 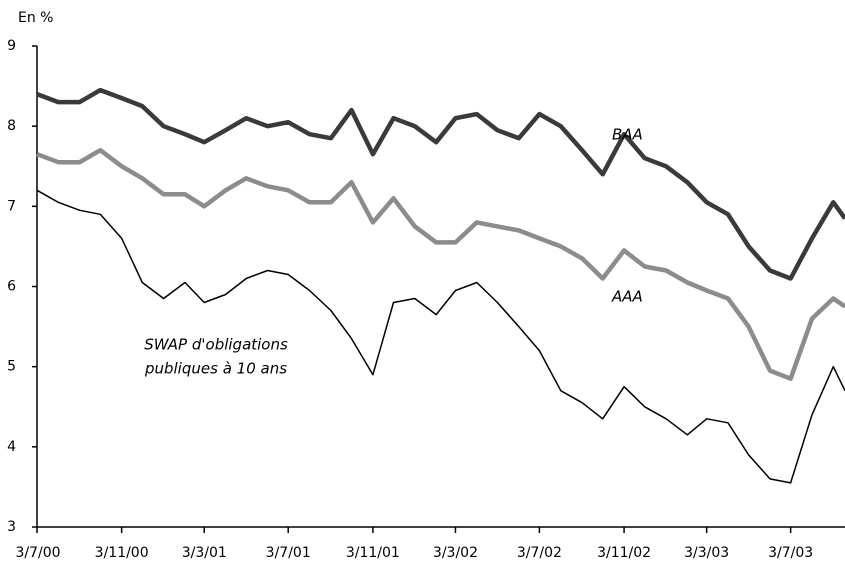 I want to click on y-tick-label: 9, so click(x=11, y=46).